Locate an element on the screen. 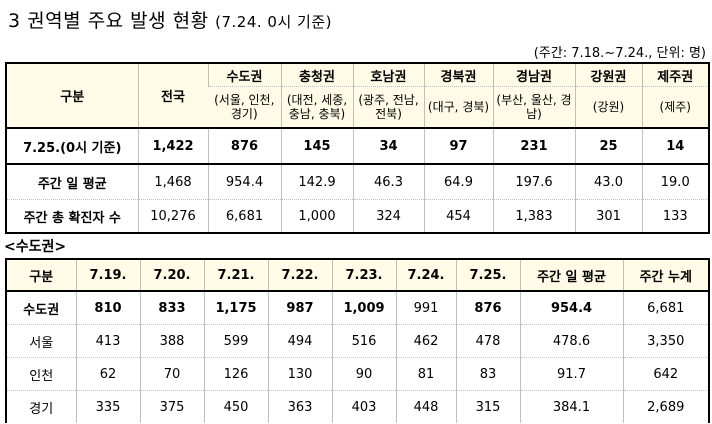  table-cell: 335 is located at coordinates (107, 406).